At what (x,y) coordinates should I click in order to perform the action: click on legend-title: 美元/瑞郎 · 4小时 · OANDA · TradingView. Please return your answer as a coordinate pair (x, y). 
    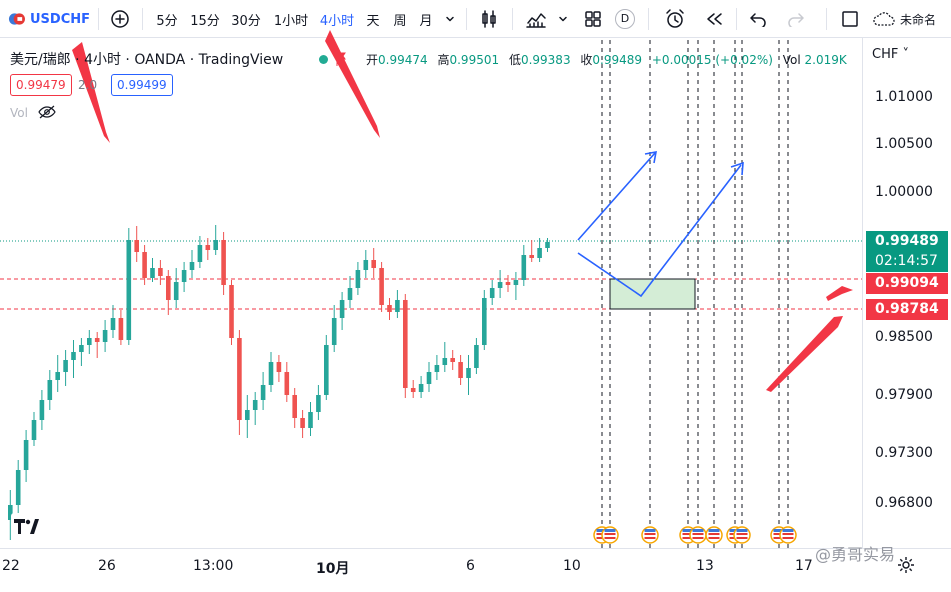
    Looking at the image, I should click on (147, 60).